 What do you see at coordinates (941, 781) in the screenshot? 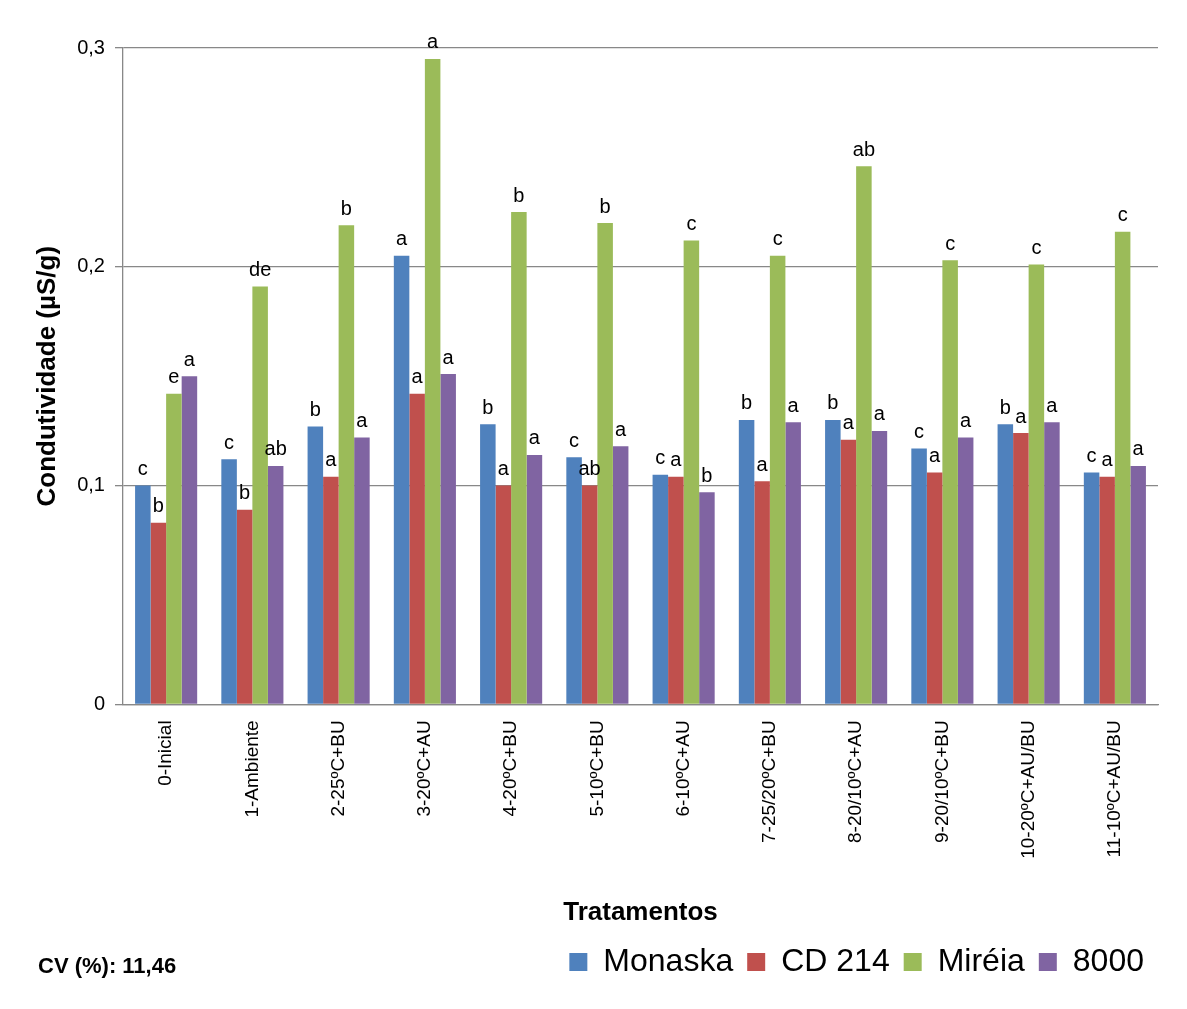
I see `x-tick-label: 9-20/10ºC+BU` at bounding box center [941, 781].